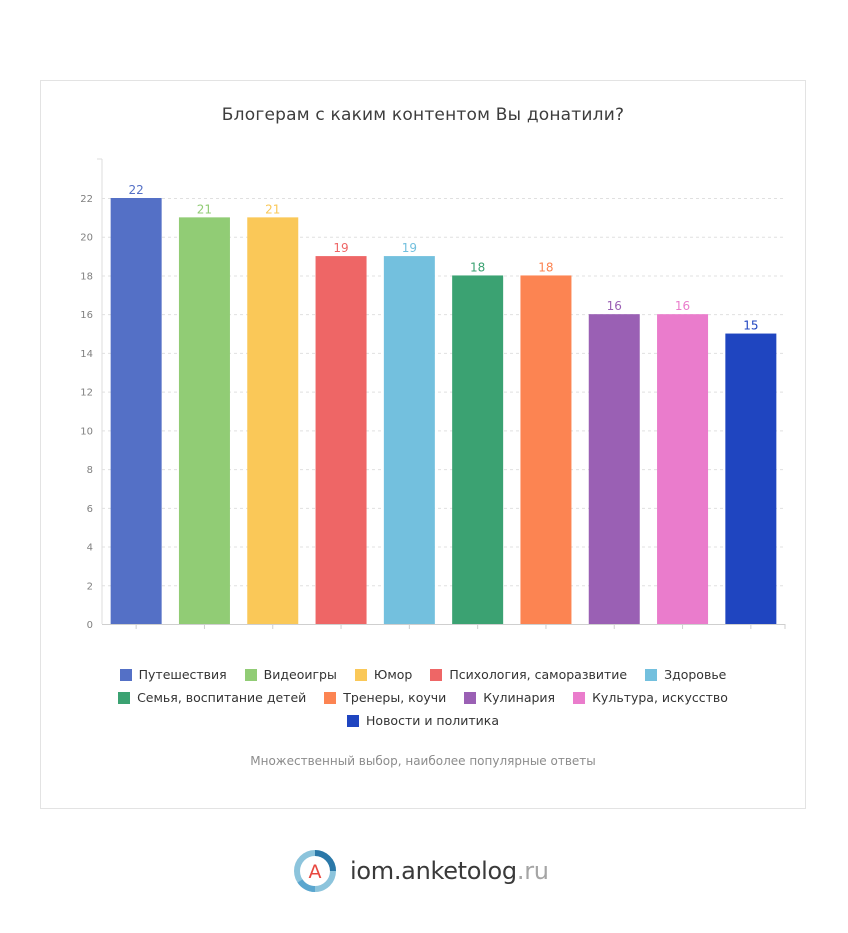  I want to click on legend-label: Новости и политика, so click(432, 720).